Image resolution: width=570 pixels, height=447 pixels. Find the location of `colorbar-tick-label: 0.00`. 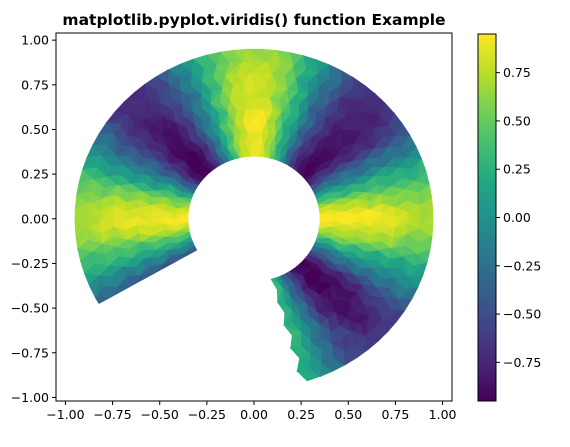

colorbar-tick-label: 0.00 is located at coordinates (517, 217).